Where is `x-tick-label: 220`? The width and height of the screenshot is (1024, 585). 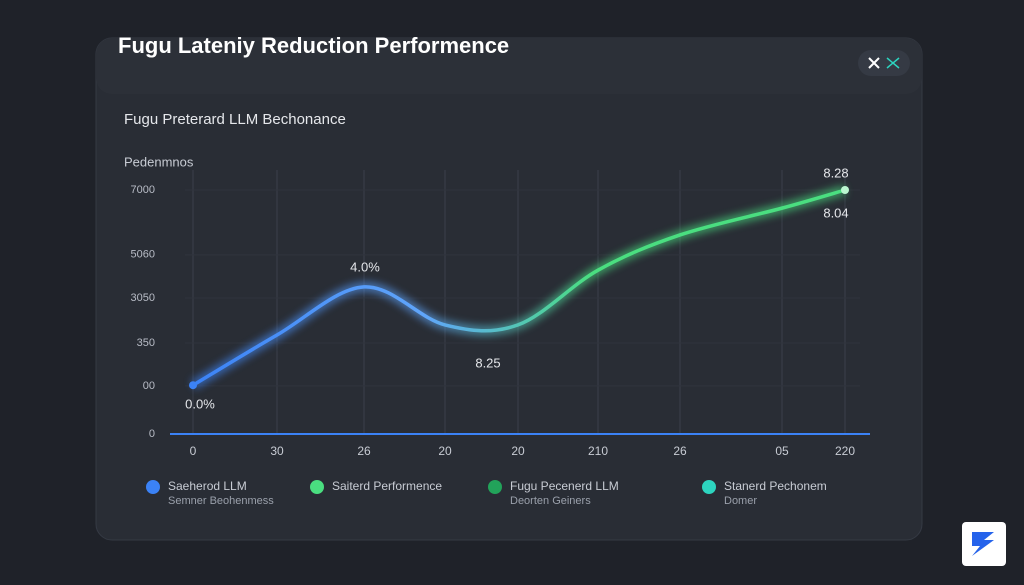
x-tick-label: 220 is located at coordinates (845, 451).